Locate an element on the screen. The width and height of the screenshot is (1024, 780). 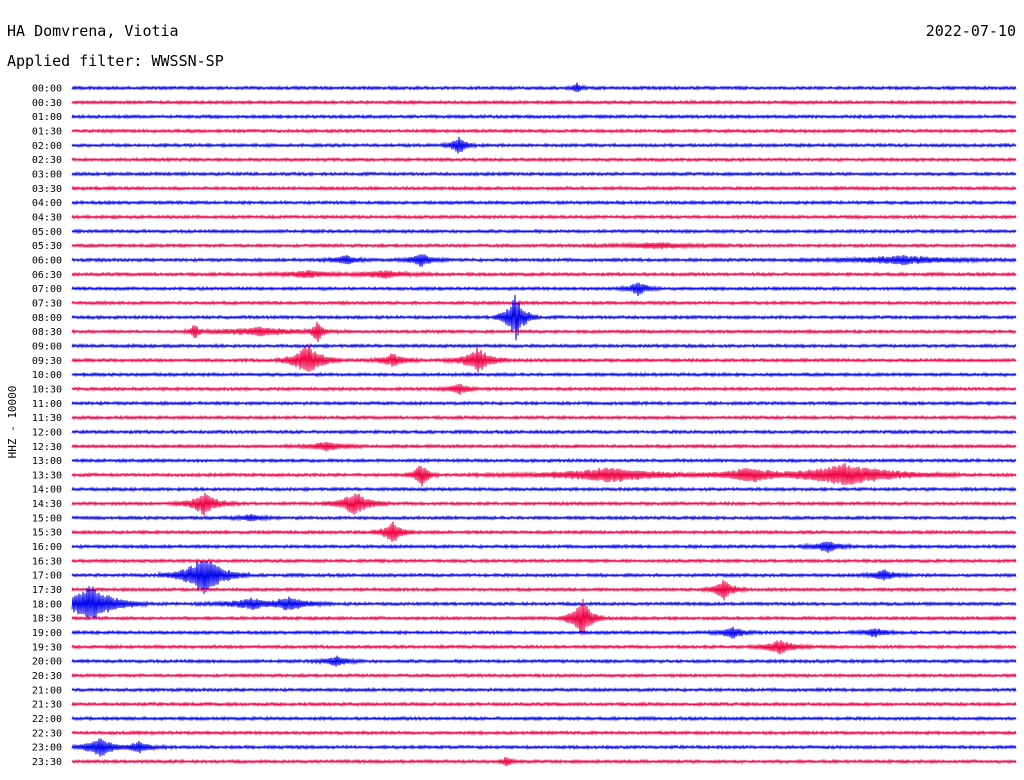
row-time-label: 04:00 is located at coordinates (47, 203).